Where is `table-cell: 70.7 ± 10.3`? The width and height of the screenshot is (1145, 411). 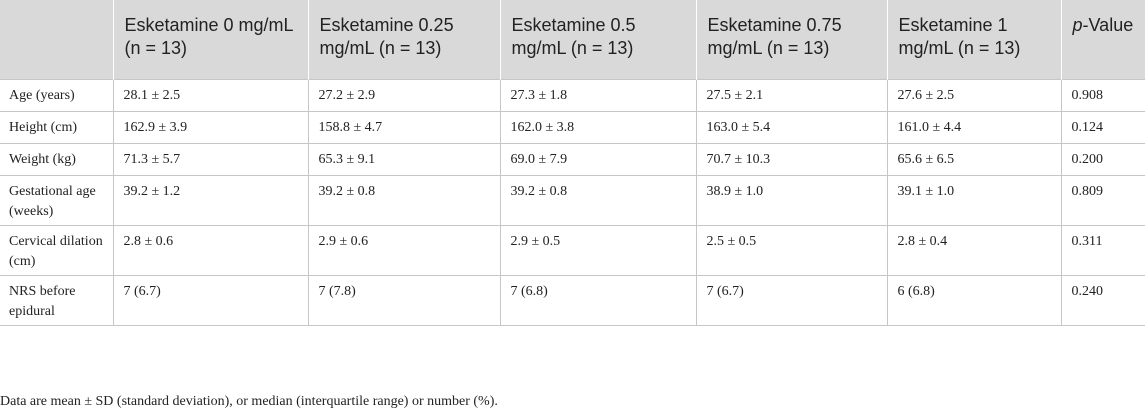
table-cell: 70.7 ± 10.3 is located at coordinates (791, 158).